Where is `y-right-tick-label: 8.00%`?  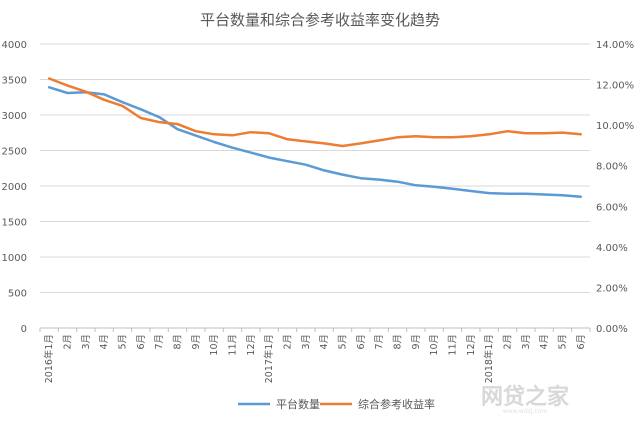 y-right-tick-label: 8.00% is located at coordinates (612, 167).